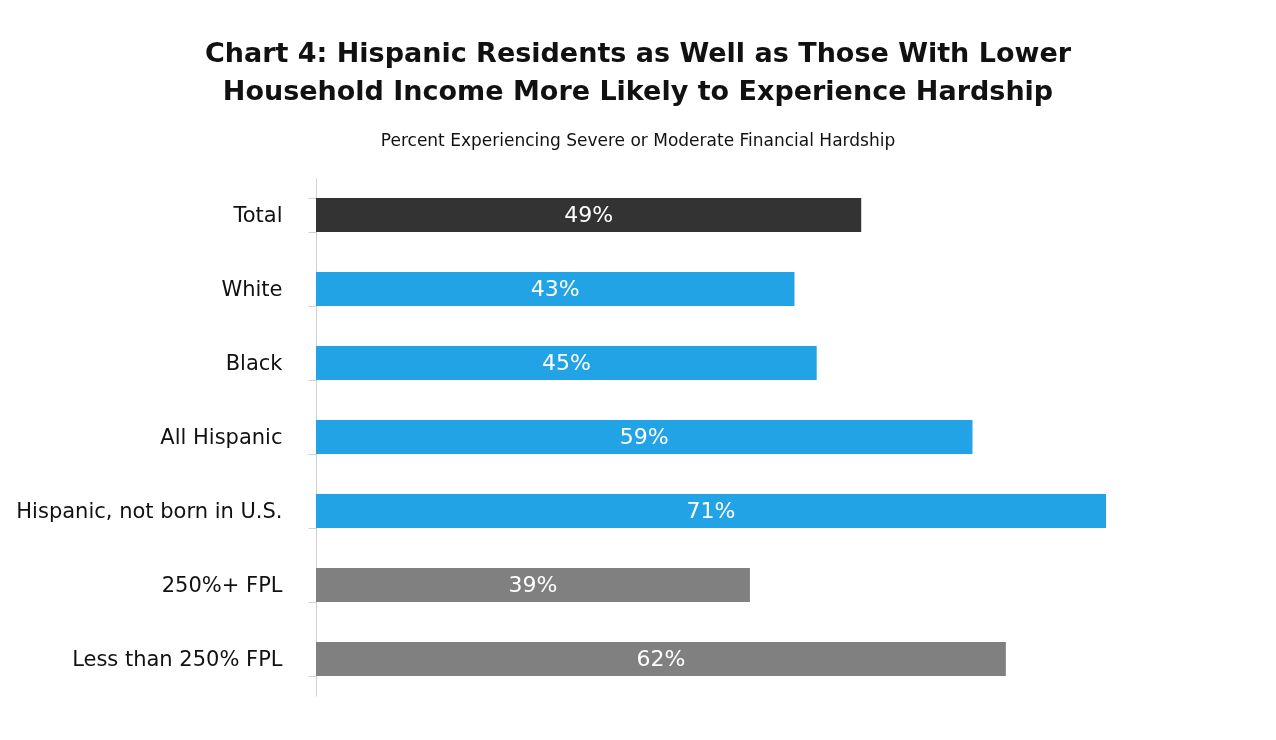 The height and width of the screenshot is (740, 1276). I want to click on data-label: 49%, so click(589, 214).